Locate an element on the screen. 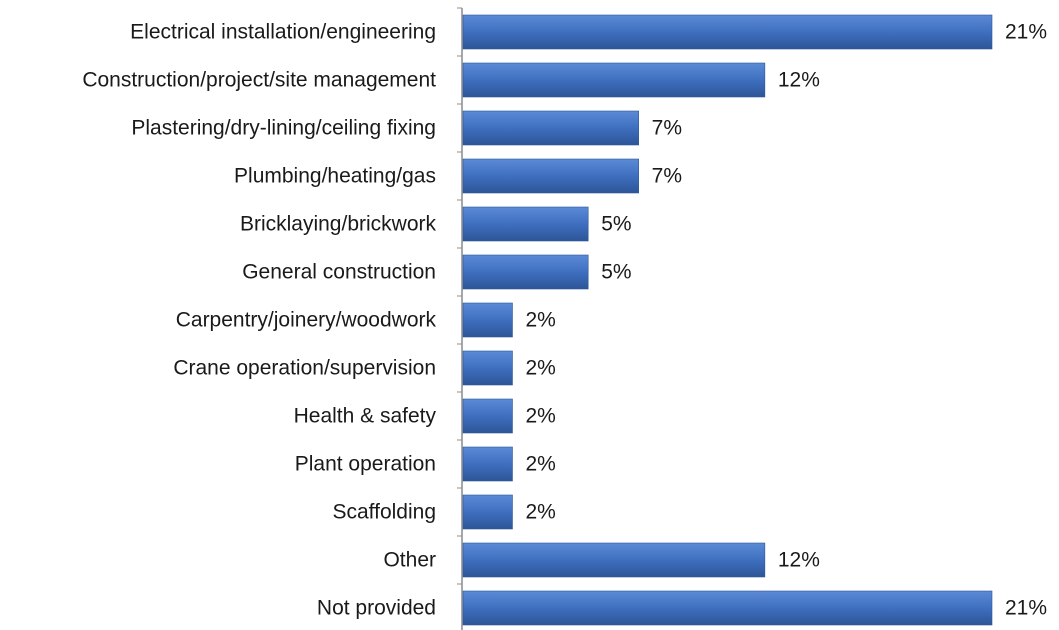  category-label: Other is located at coordinates (409, 560).